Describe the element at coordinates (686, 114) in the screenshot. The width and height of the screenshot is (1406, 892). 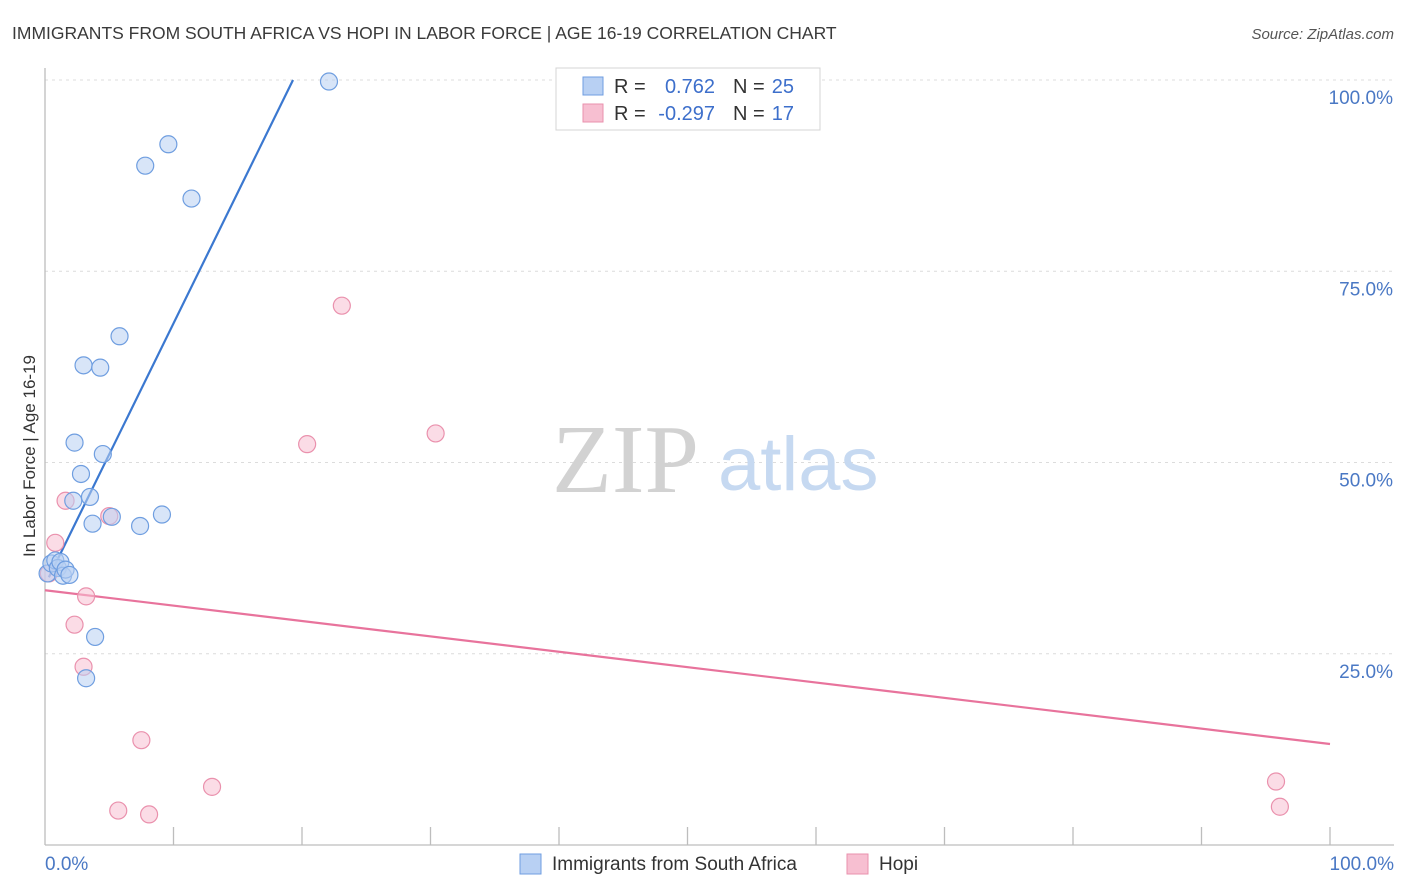
I see `legend-r-value-2: -0.297` at that location.